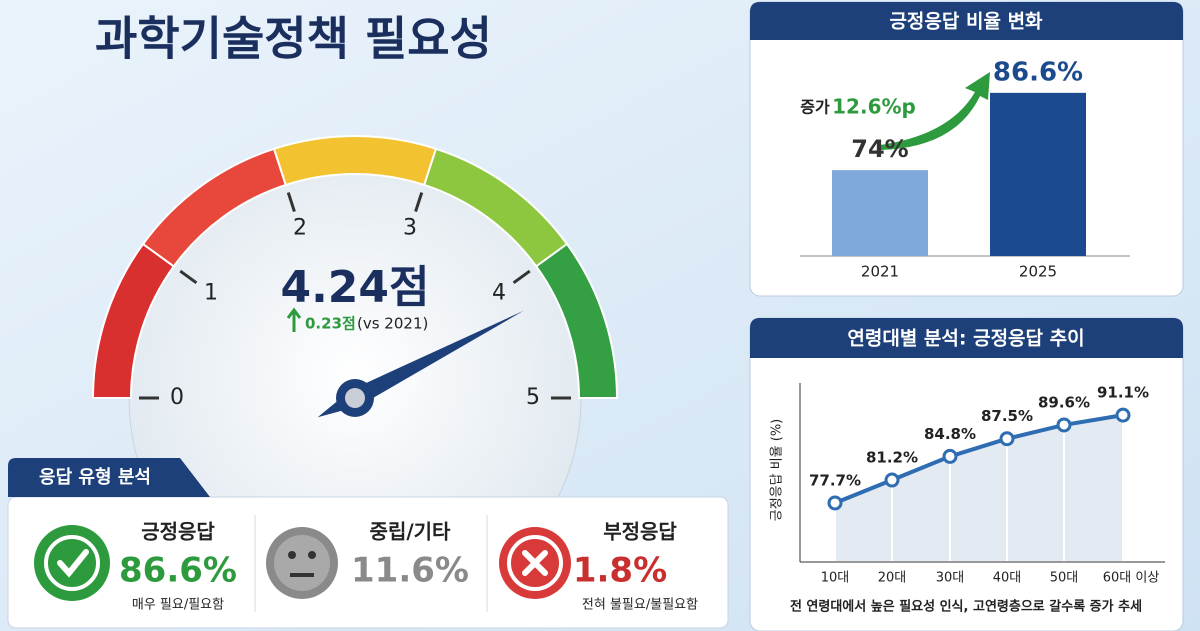 This screenshot has height=631, width=1200. Describe the element at coordinates (302, 563) in the screenshot. I see `neutral-icon` at that location.